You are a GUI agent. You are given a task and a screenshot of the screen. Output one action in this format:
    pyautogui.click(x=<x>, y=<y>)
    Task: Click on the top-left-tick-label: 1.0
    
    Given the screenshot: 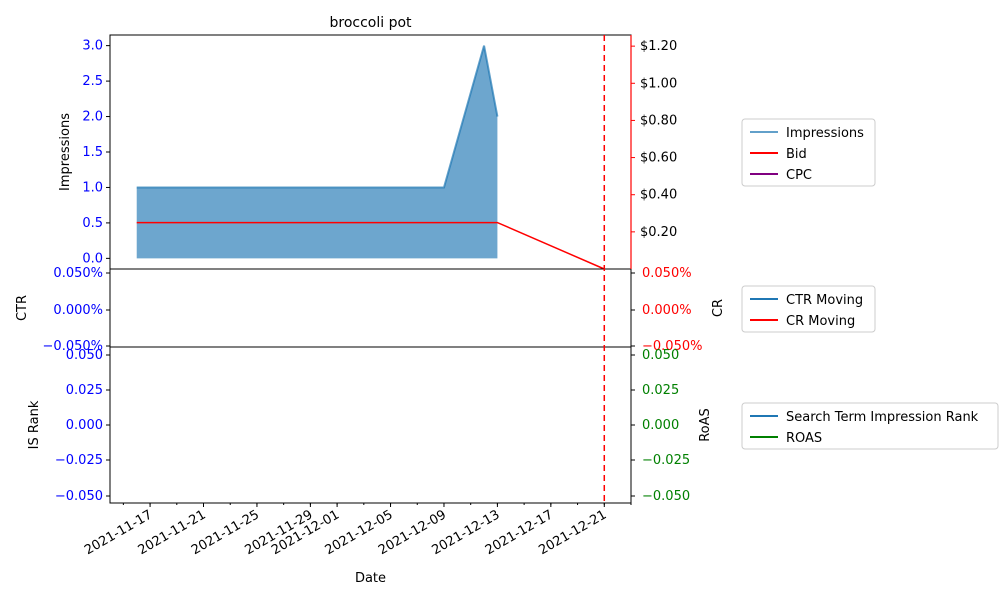 What is the action you would take?
    pyautogui.click(x=92, y=187)
    